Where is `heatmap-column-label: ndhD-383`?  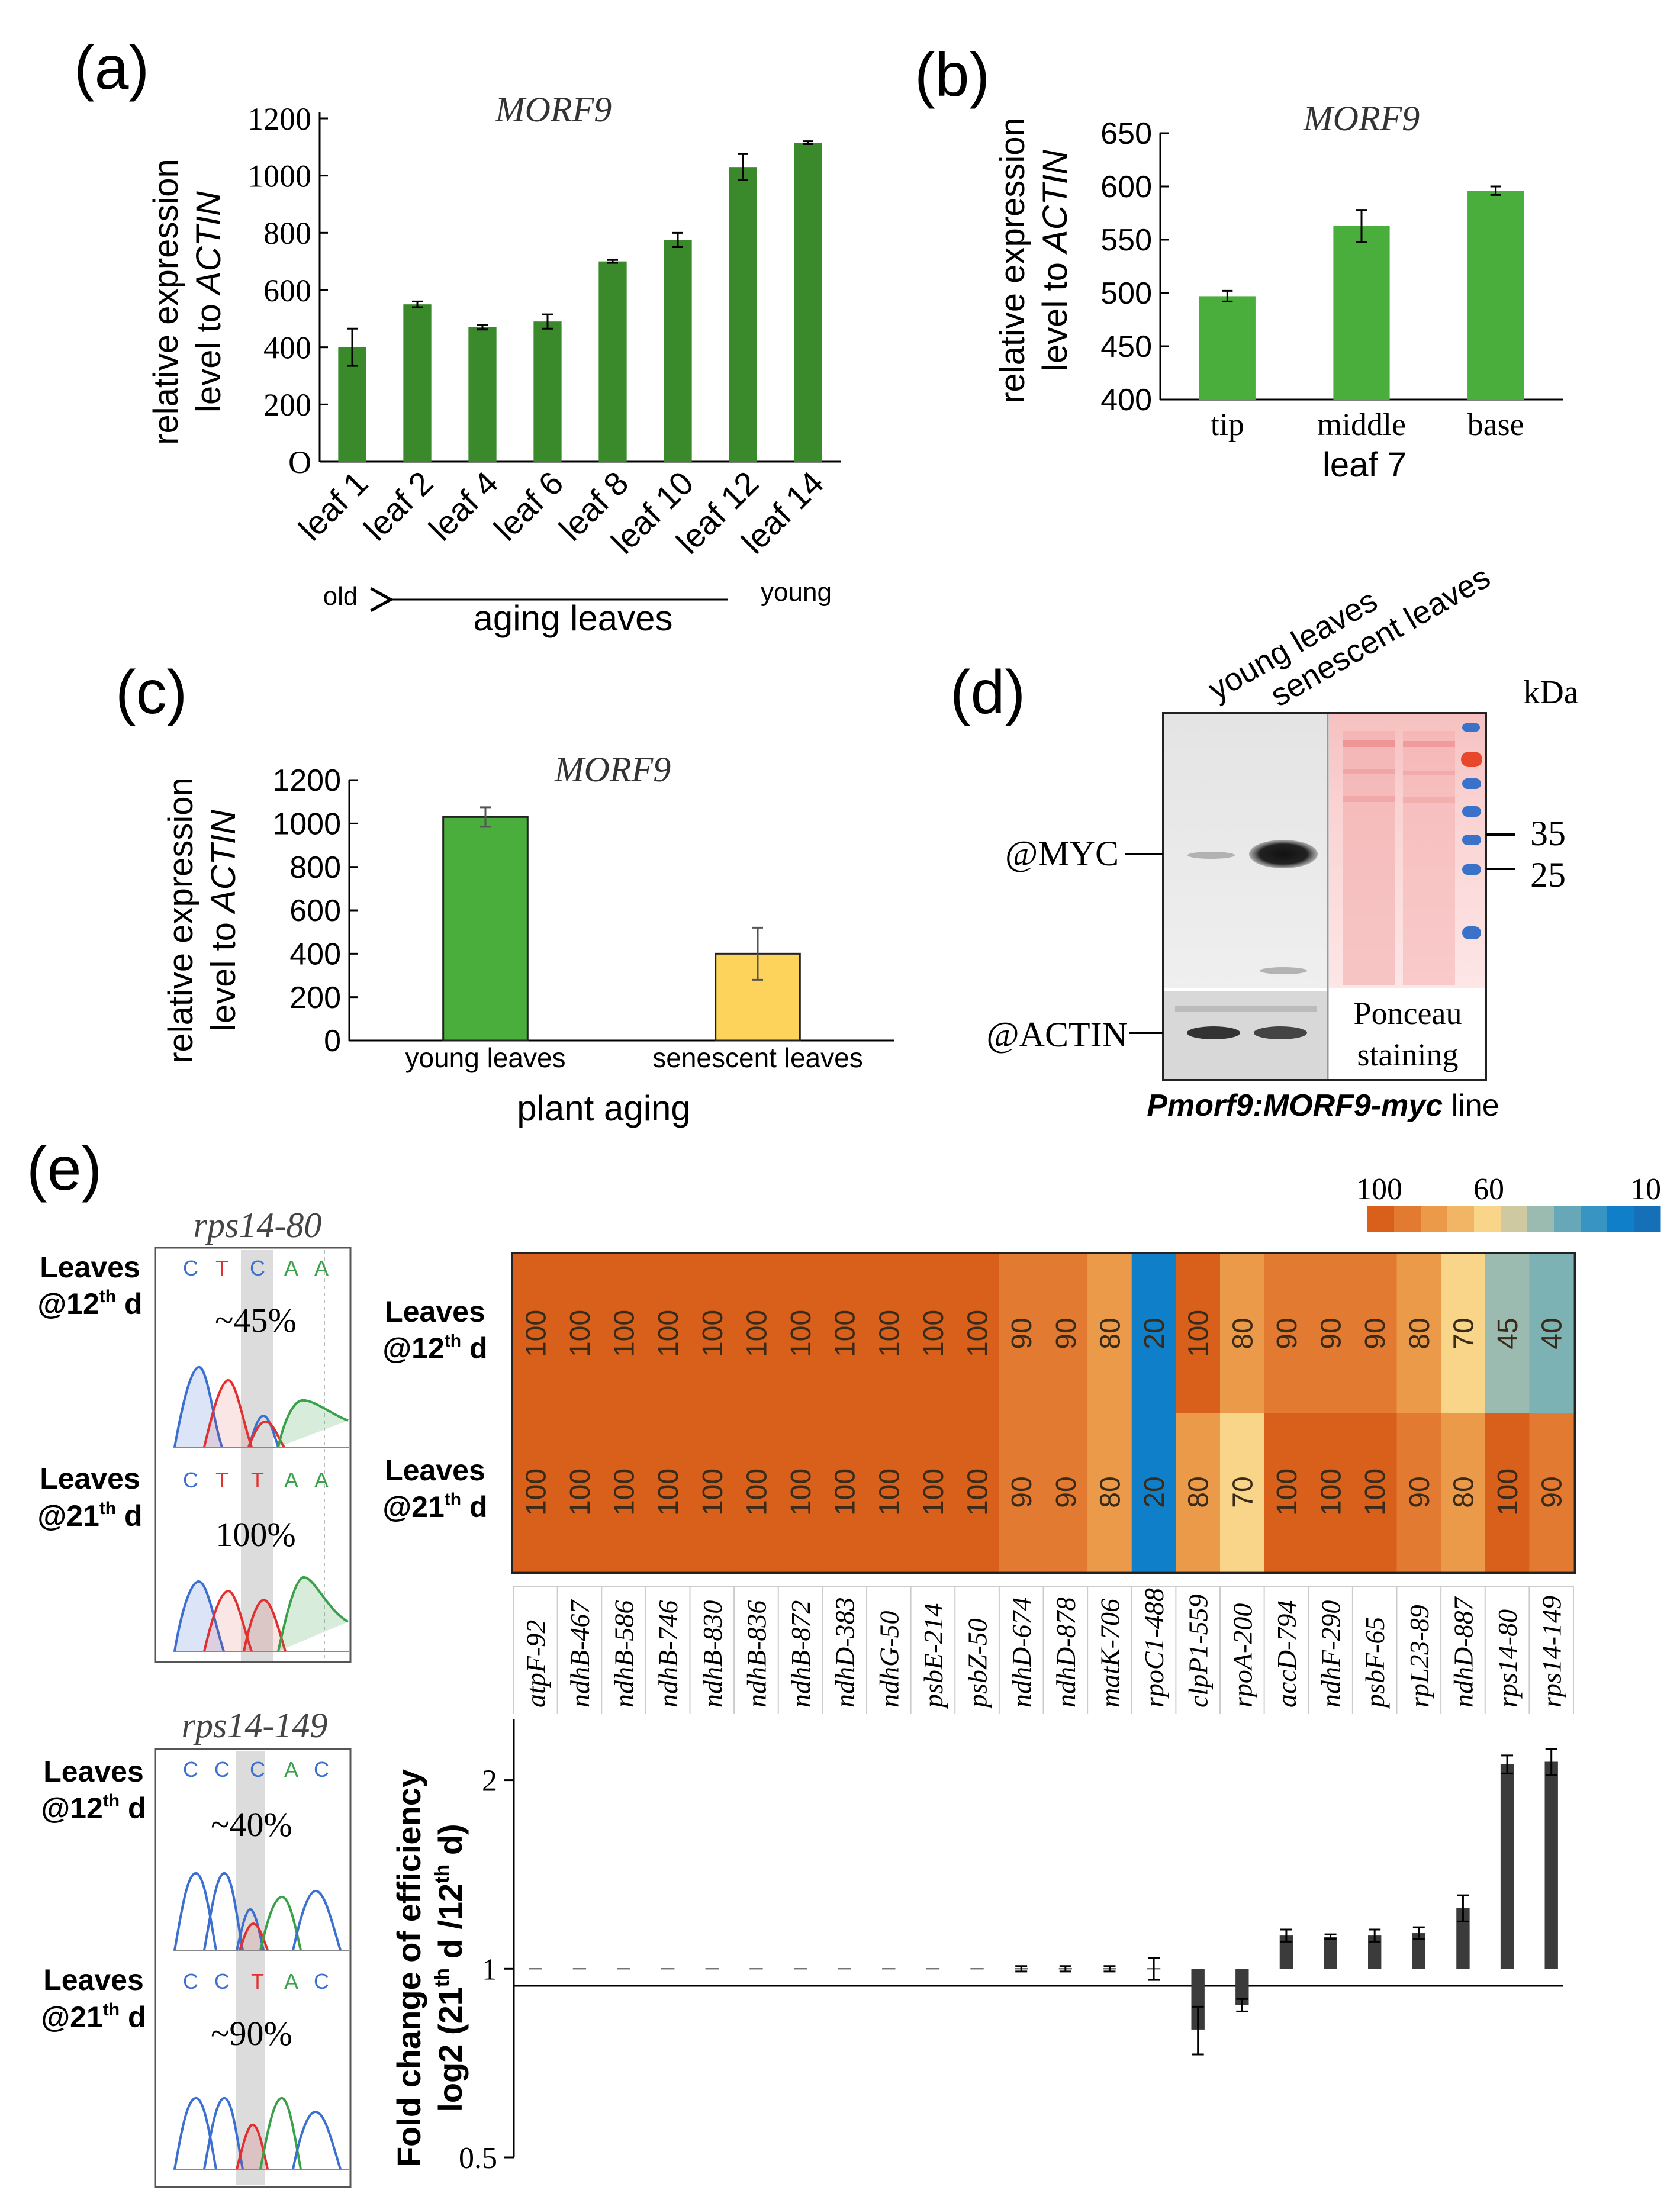
heatmap-column-label: ndhD-383 is located at coordinates (845, 1653).